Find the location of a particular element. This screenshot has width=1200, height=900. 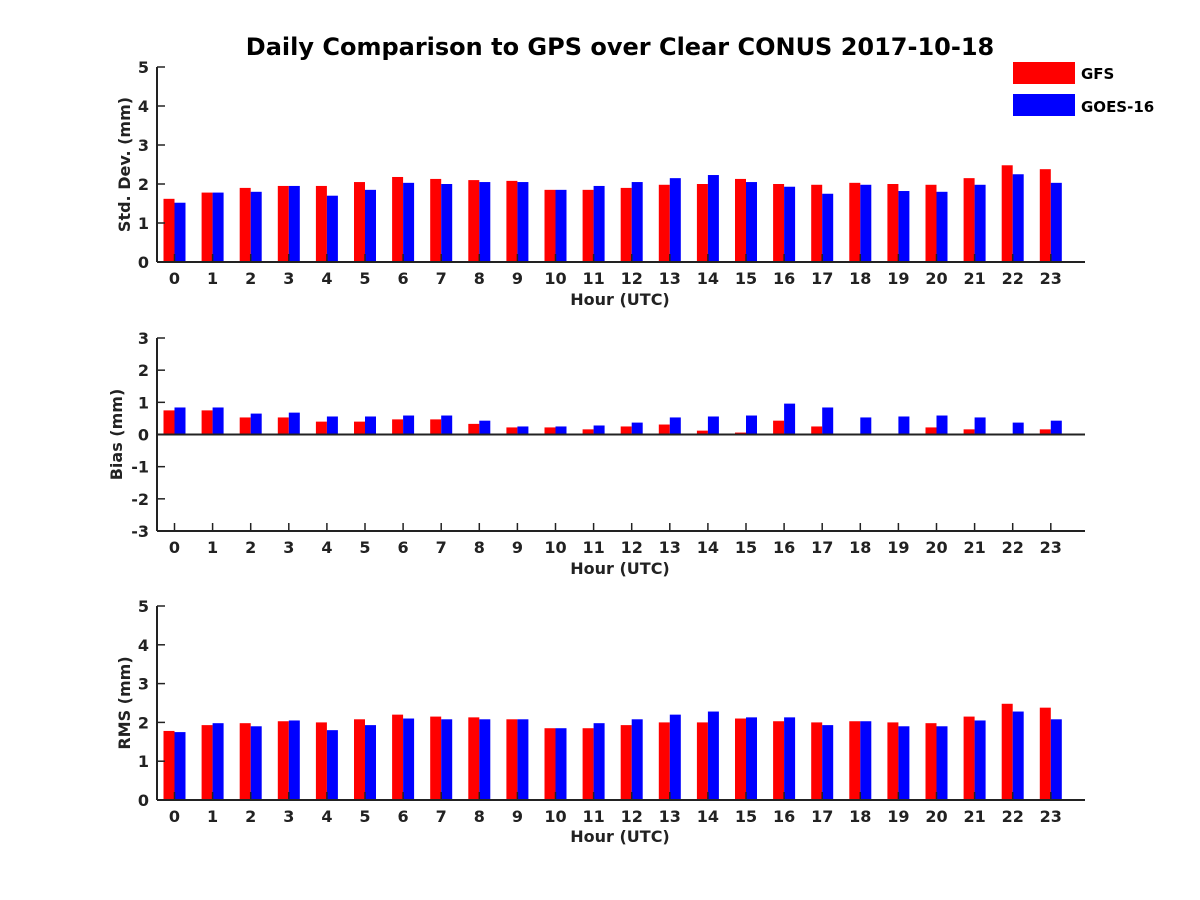

y-tick-label: -2 is located at coordinates (140, 499).